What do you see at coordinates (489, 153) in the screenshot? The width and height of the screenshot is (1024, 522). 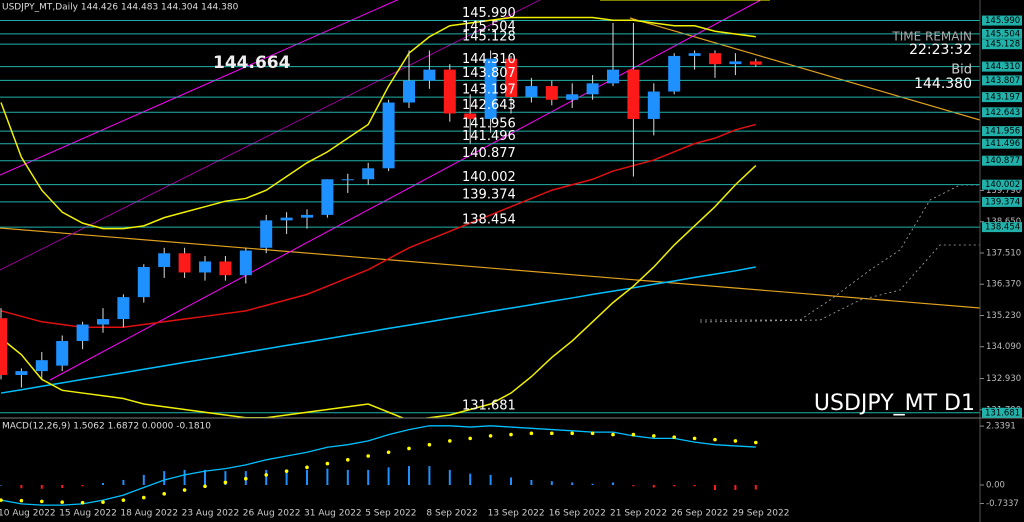 I see `level-label: 140.877` at bounding box center [489, 153].